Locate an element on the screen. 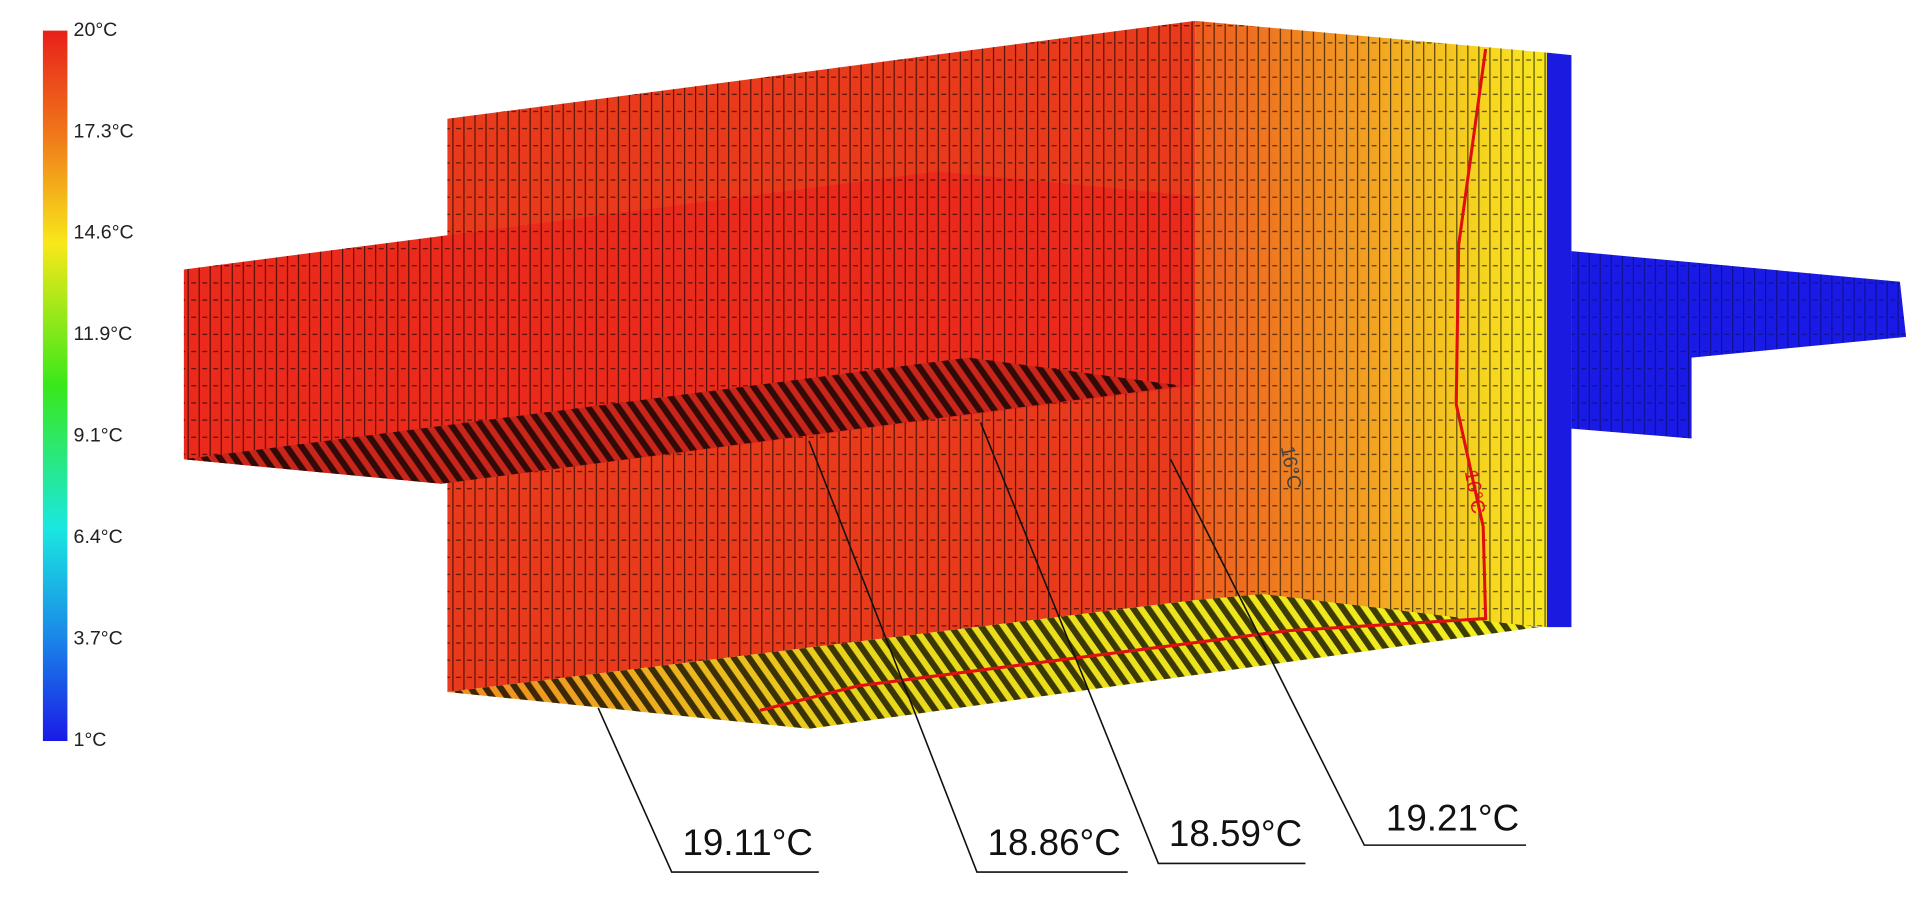 This screenshot has height=899, width=1922. annotation: 19.21°C is located at coordinates (1452, 817).